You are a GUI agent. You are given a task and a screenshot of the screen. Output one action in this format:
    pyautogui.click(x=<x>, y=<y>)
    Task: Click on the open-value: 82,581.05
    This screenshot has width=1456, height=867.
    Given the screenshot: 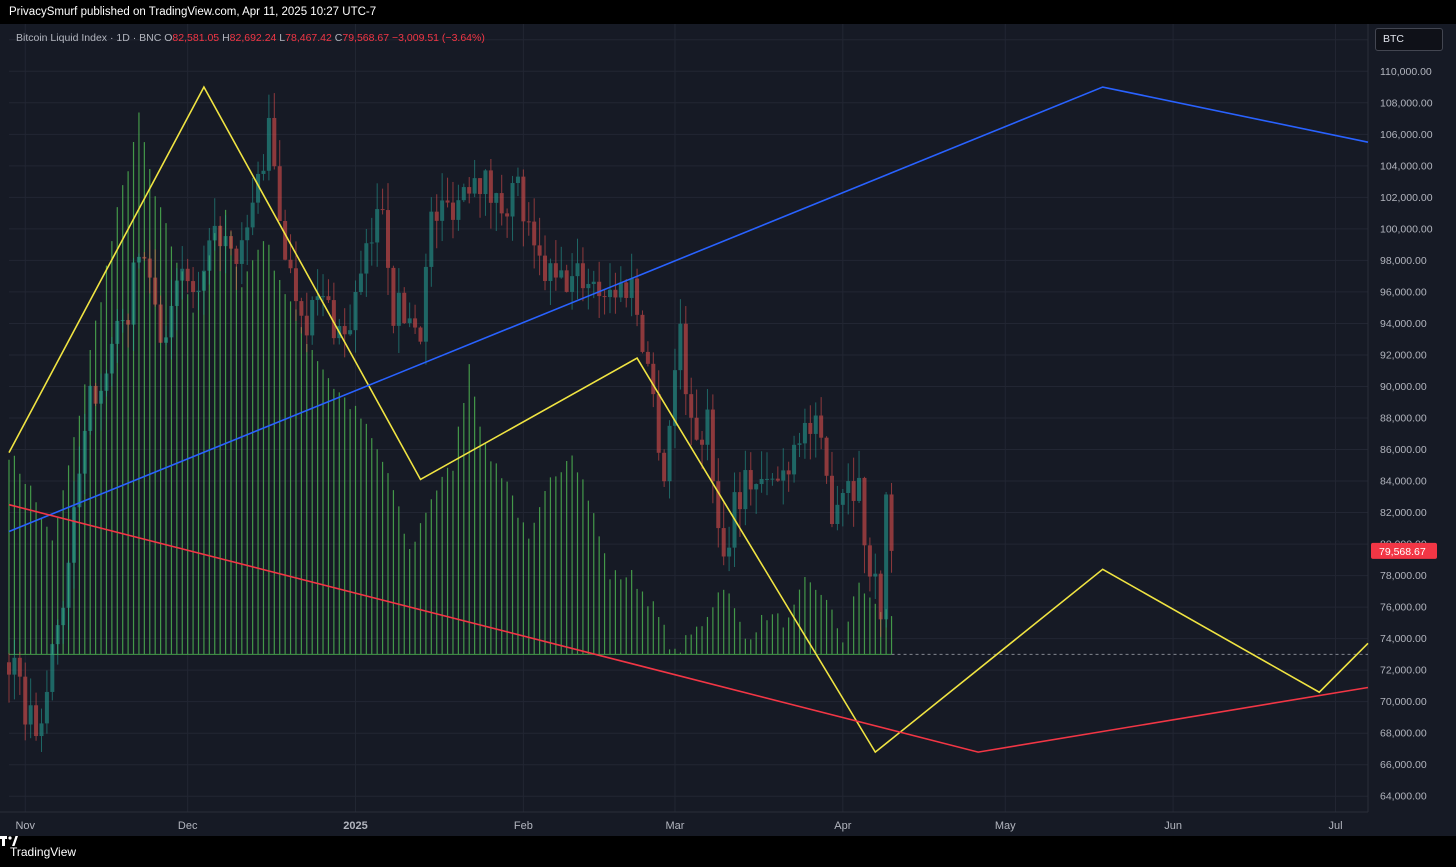 What is the action you would take?
    pyautogui.click(x=196, y=38)
    